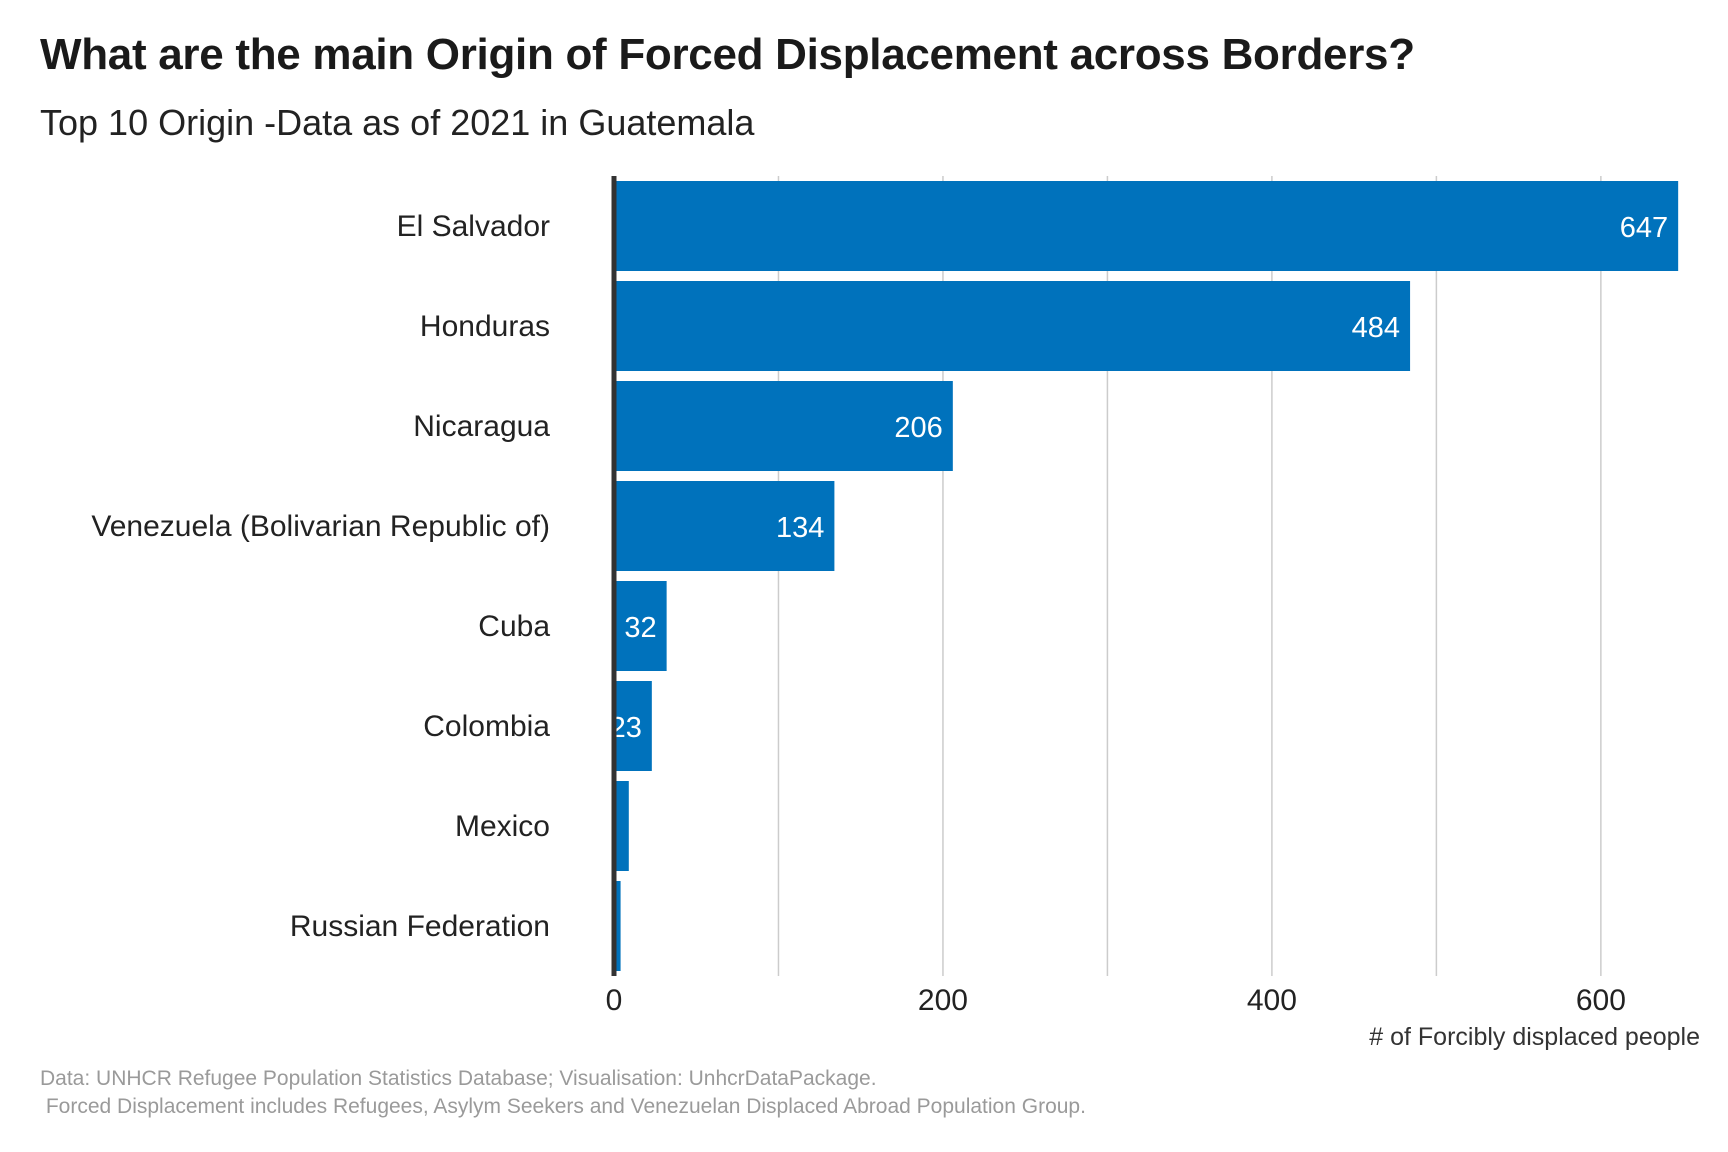  What do you see at coordinates (1601, 1000) in the screenshot?
I see `x-tick-label: 600` at bounding box center [1601, 1000].